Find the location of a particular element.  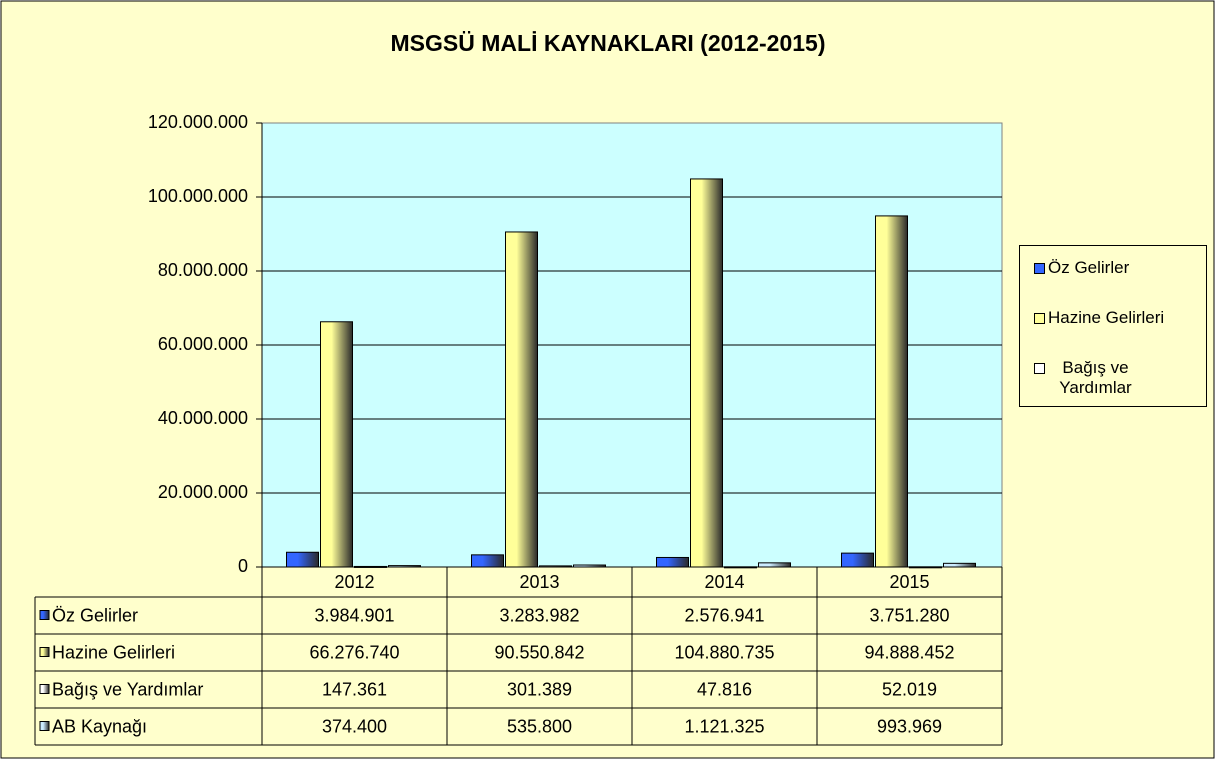

y-tick-label: 60.000.000 is located at coordinates (203, 344).